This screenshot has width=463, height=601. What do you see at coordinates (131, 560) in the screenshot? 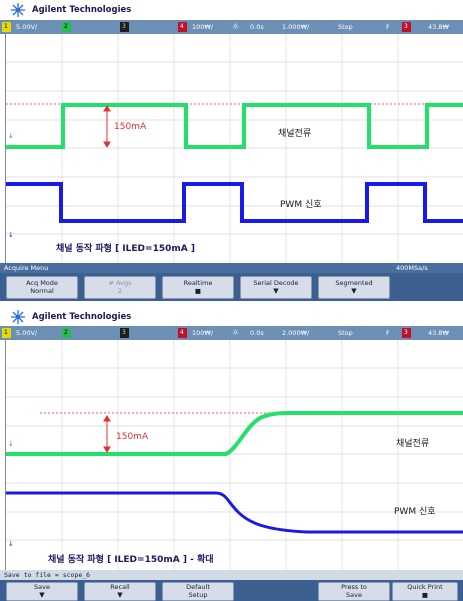
I see `waveform-caption: 채널 동작 파형 [ ILED=150mA ] - 확대` at bounding box center [131, 560].